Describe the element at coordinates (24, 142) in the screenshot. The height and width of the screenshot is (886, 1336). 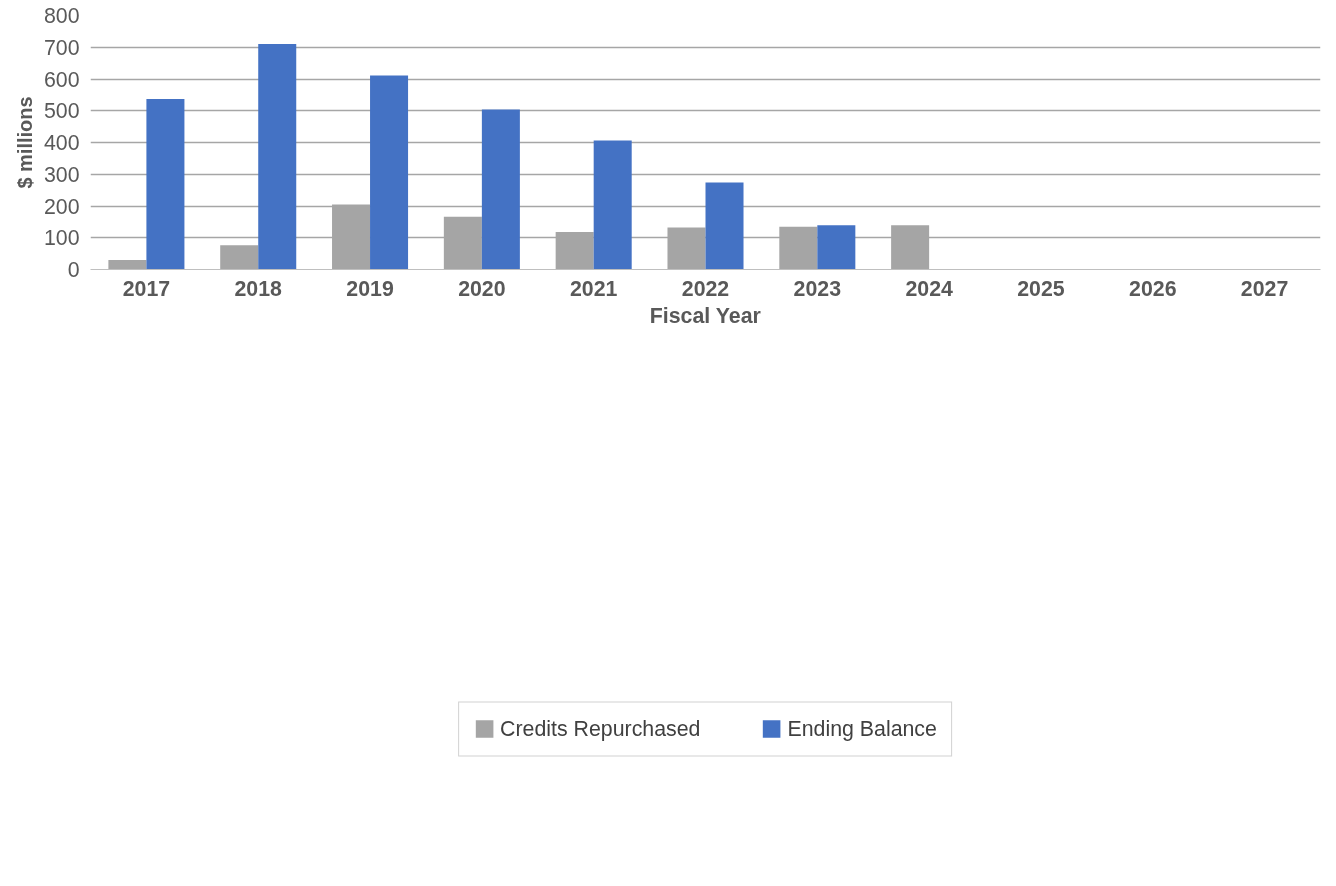
I see `y-axis-title: $ millions` at that location.